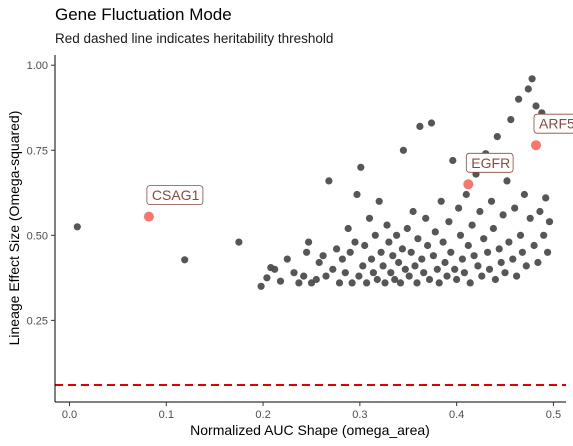 This screenshot has width=573, height=446. I want to click on x-axis-title: Normalized AUC Shape (omega_area), so click(310, 430).